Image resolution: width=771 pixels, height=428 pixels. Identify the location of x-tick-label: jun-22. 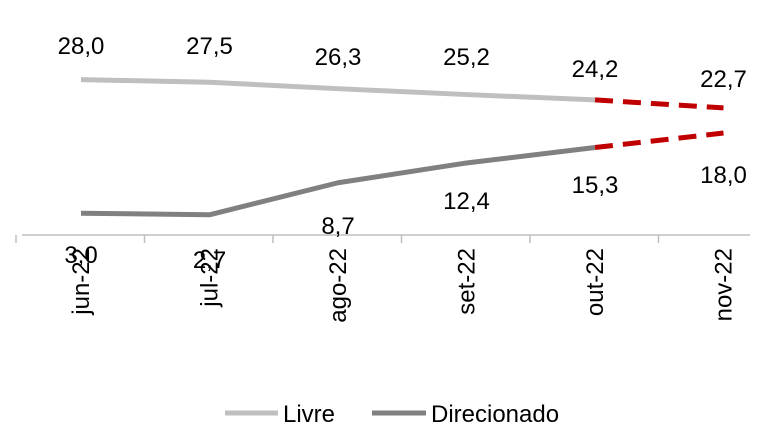
(81, 282).